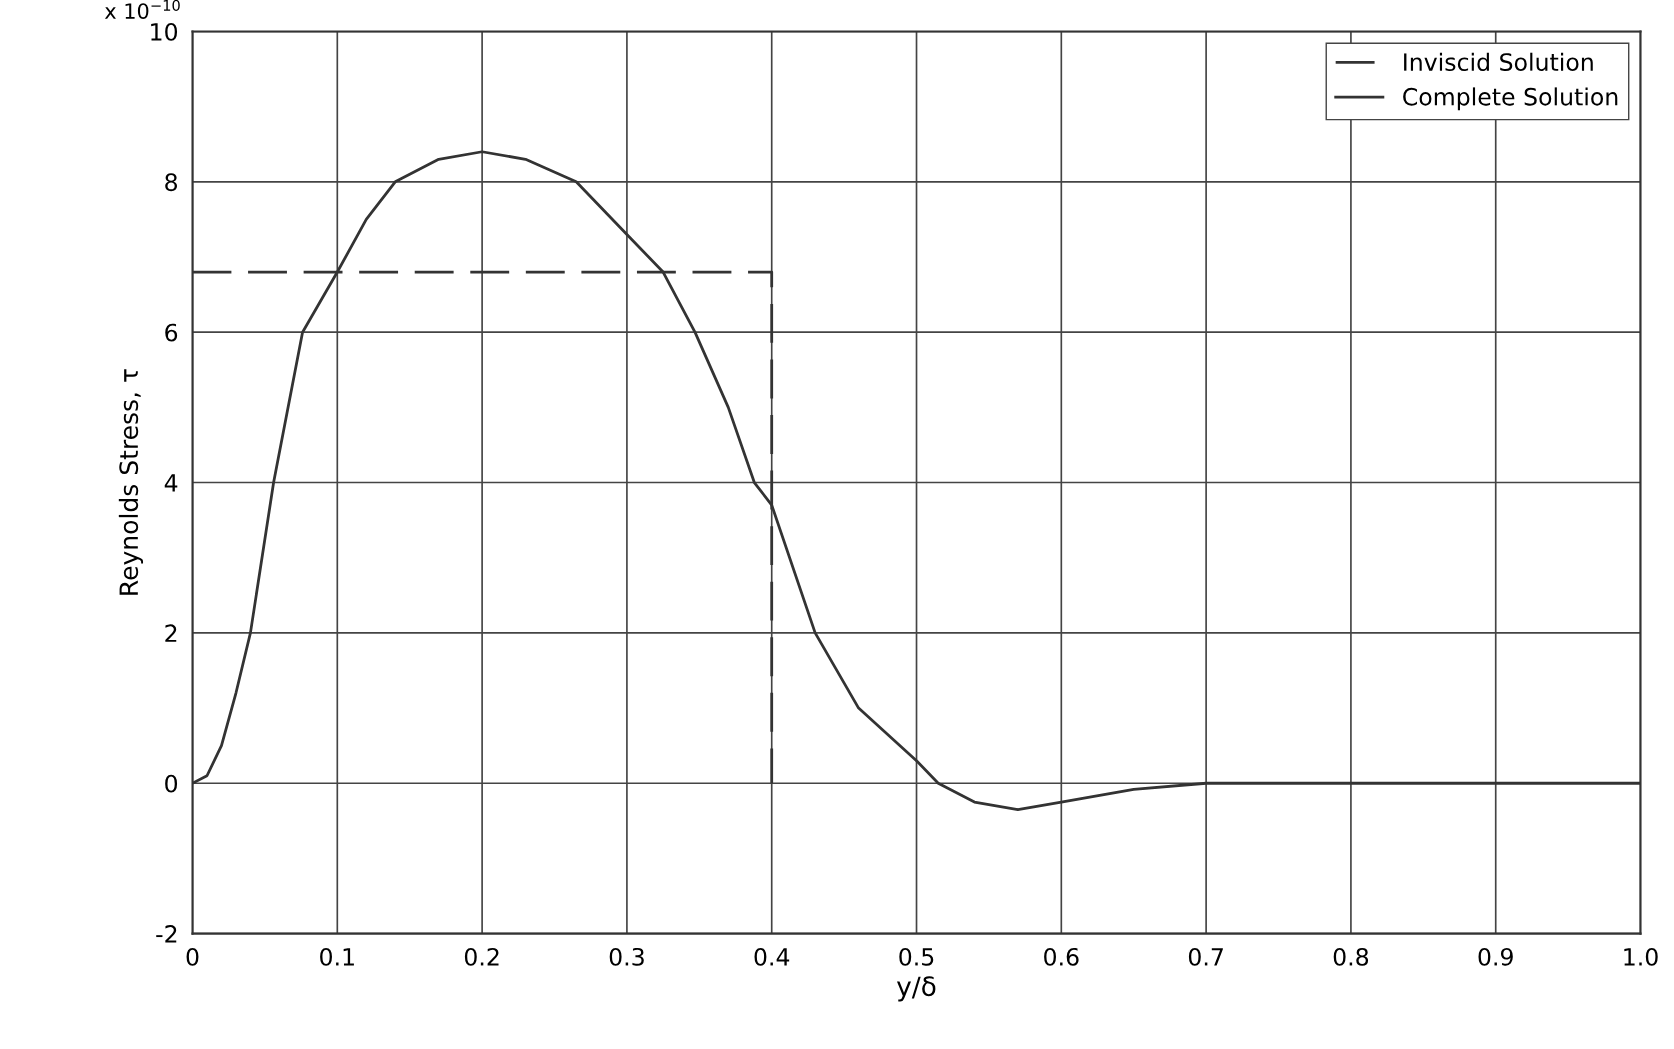  I want to click on x-tick-label: 0.3, so click(626, 956).